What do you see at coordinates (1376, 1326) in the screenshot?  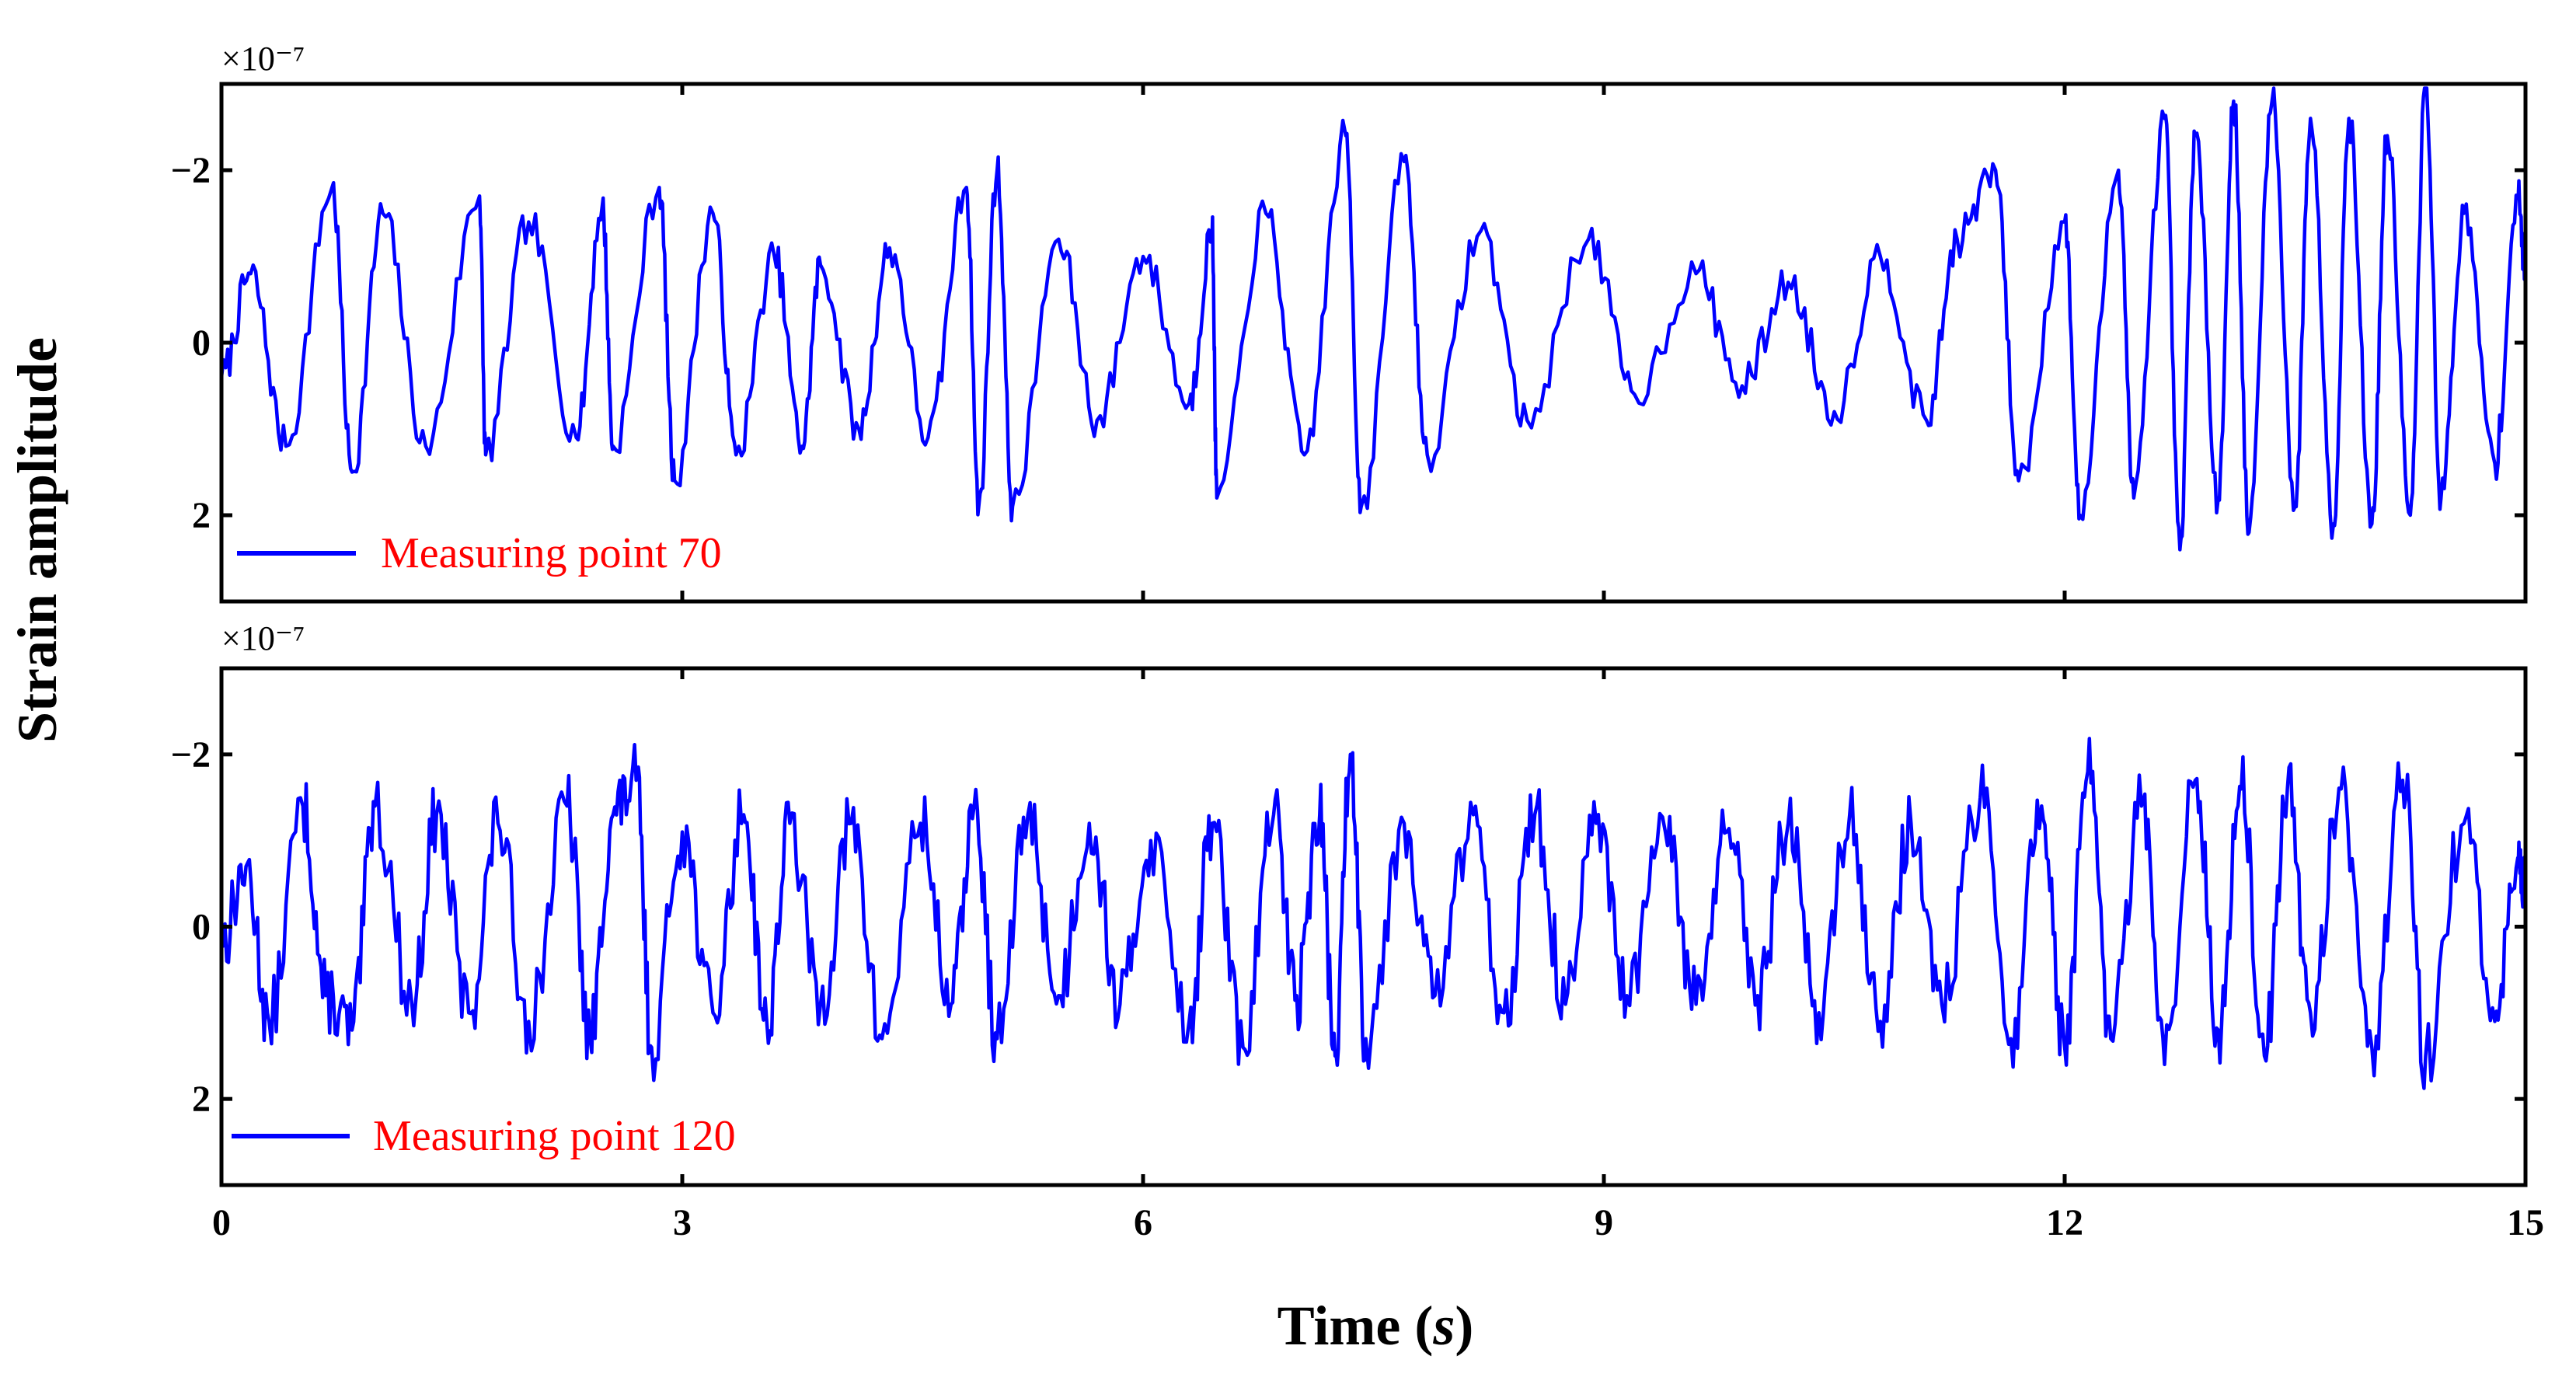 I see `x-axis-label: Time (s)` at bounding box center [1376, 1326].